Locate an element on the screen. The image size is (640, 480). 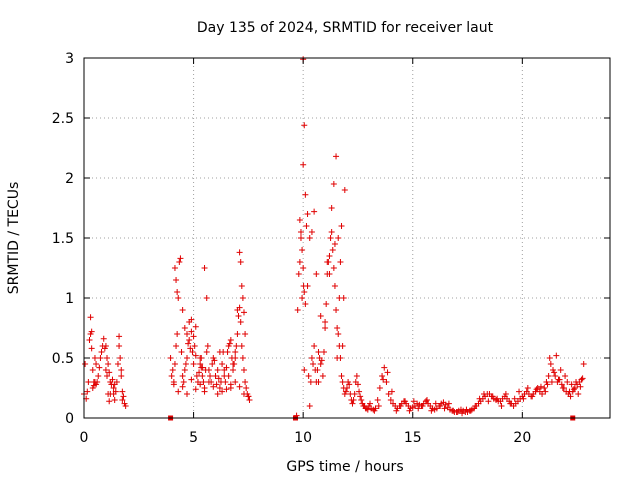
x-tick-label: 10 is located at coordinates (303, 438).